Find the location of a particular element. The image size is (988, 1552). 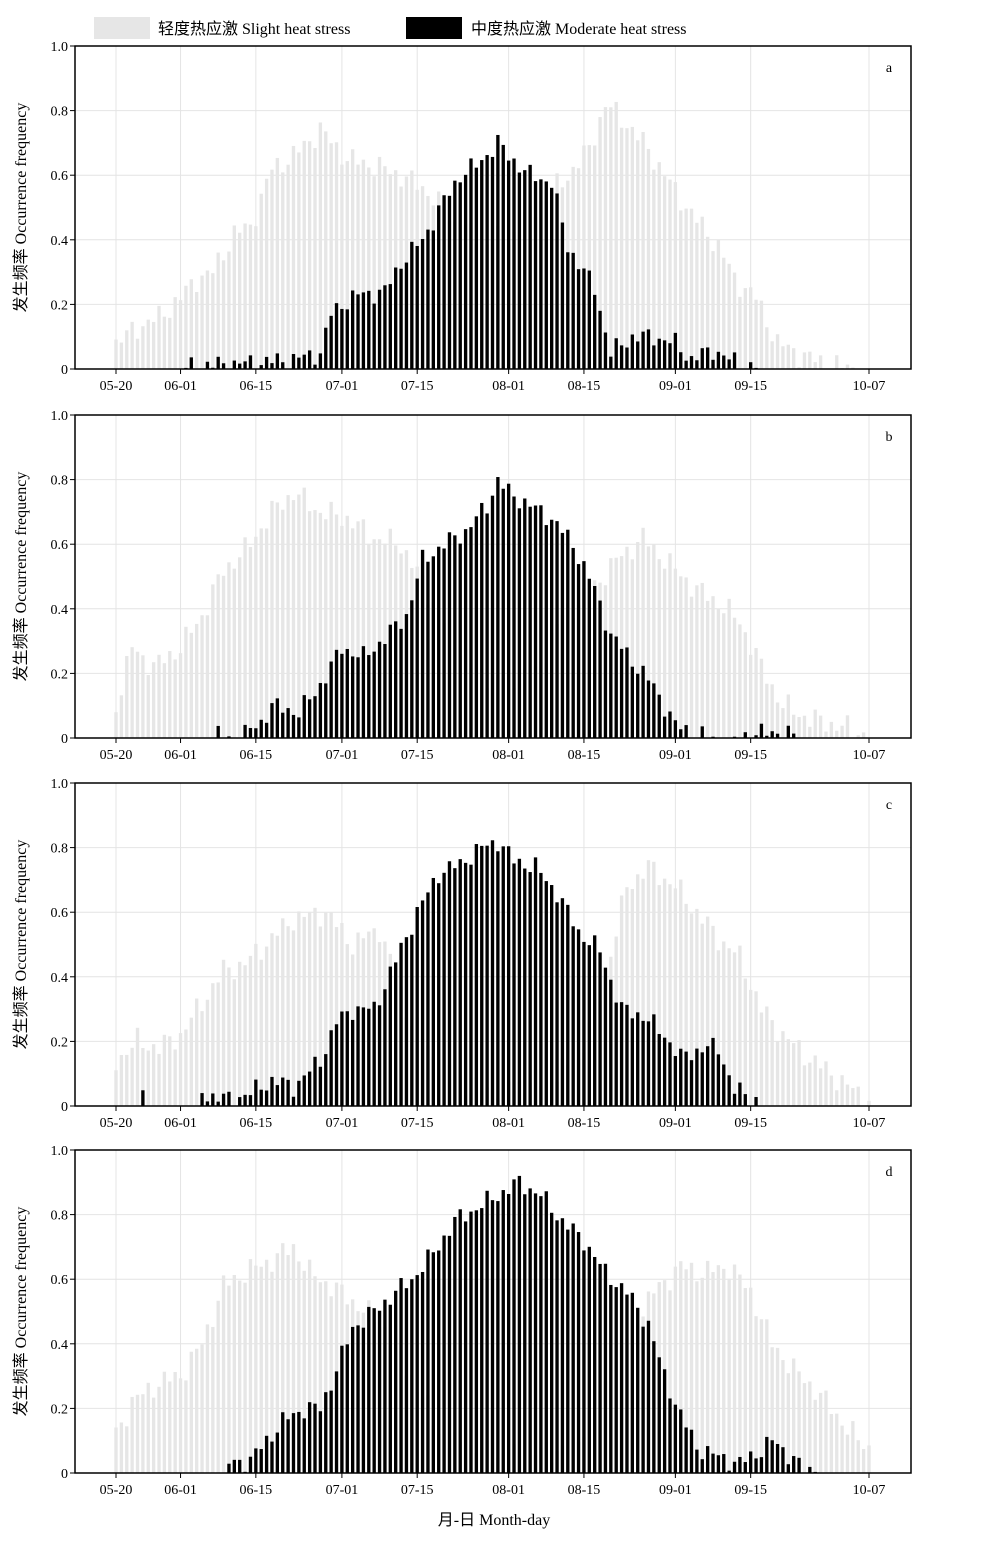

x-tick-label: 08-15 is located at coordinates (584, 755).